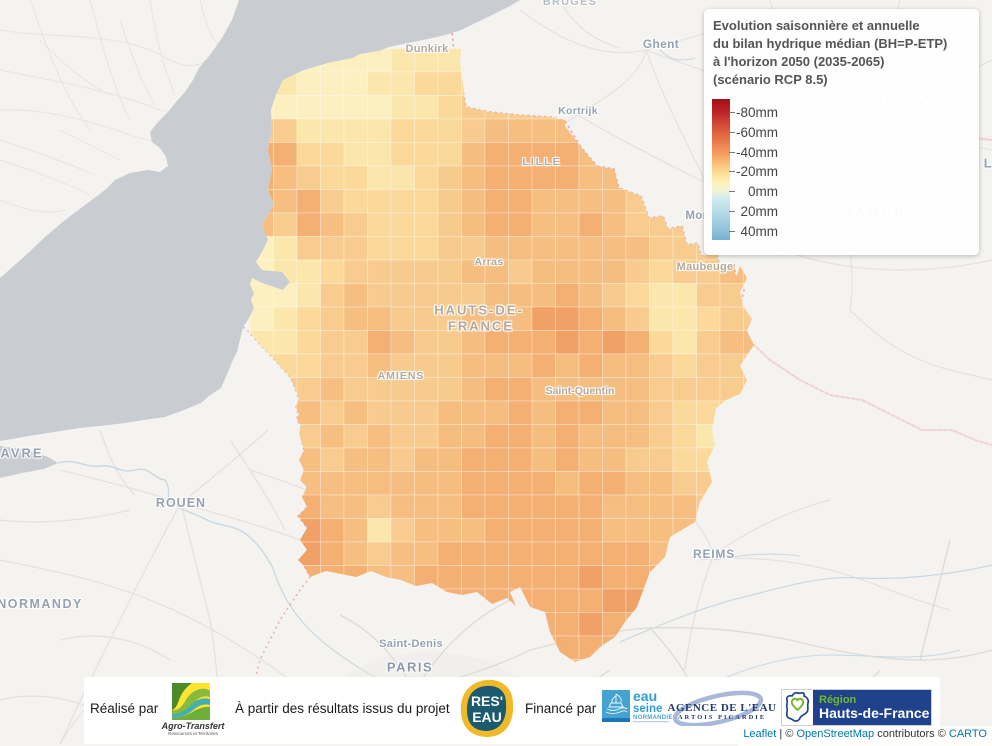 The width and height of the screenshot is (992, 746). Describe the element at coordinates (647, 709) in the screenshot. I see `svg-text: seine` at that location.